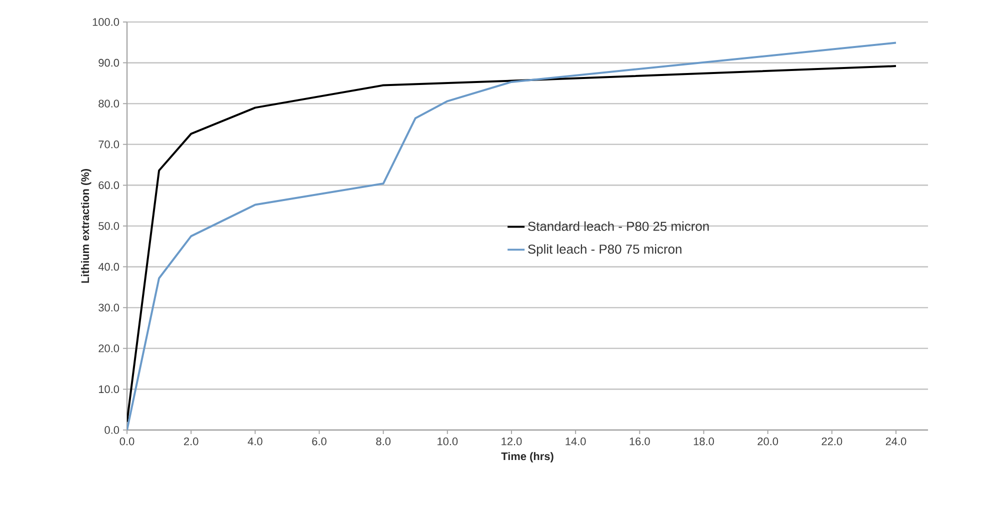 The image size is (981, 513). Describe the element at coordinates (640, 442) in the screenshot. I see `x-tick-label: 16.0` at that location.